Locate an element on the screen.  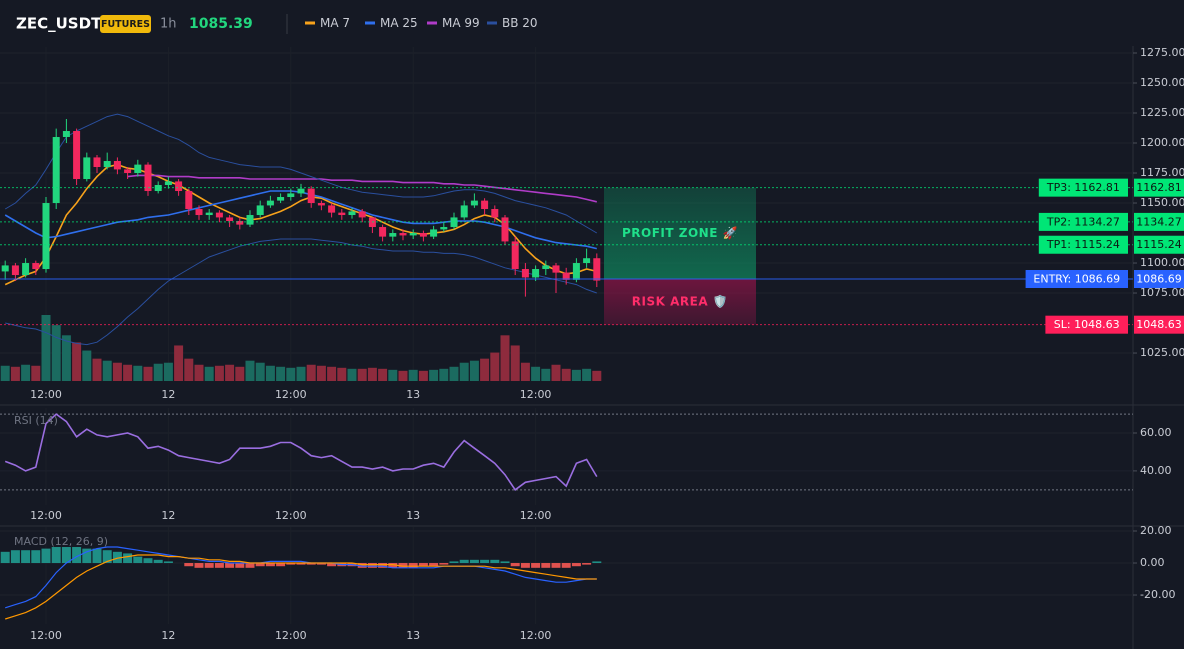
level-tag: TP2: 1134.27 is located at coordinates (1083, 221).